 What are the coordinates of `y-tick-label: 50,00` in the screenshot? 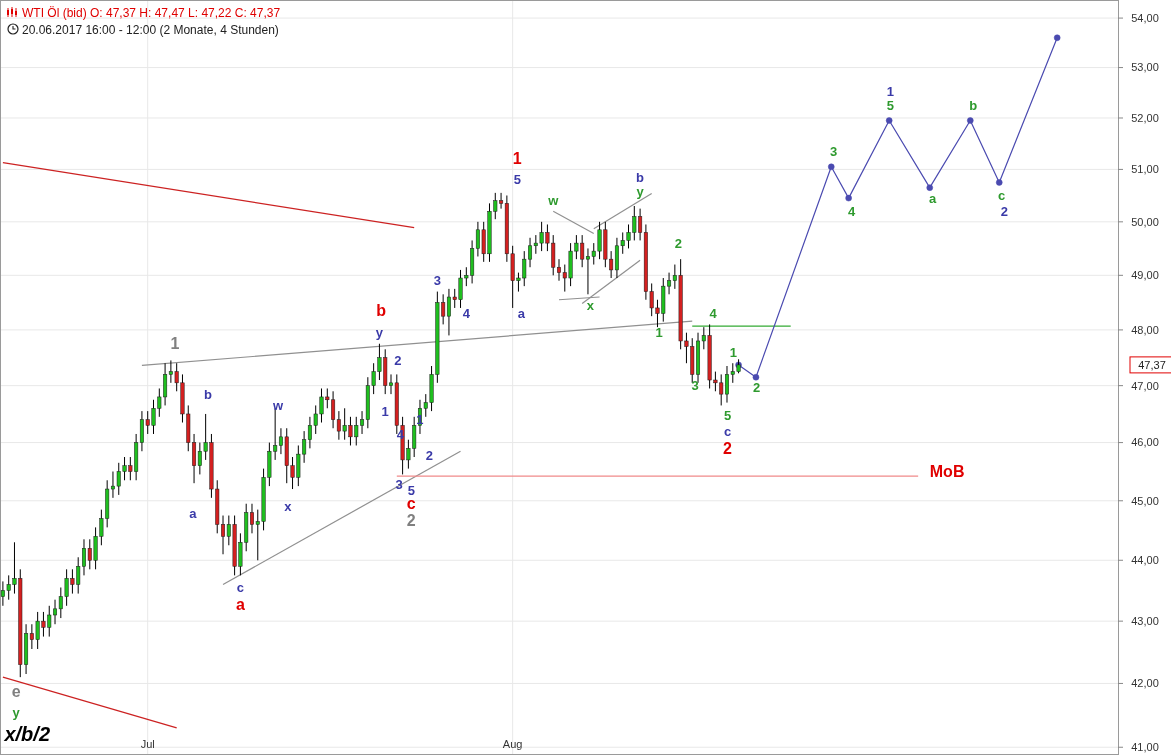 It's located at (1145, 221).